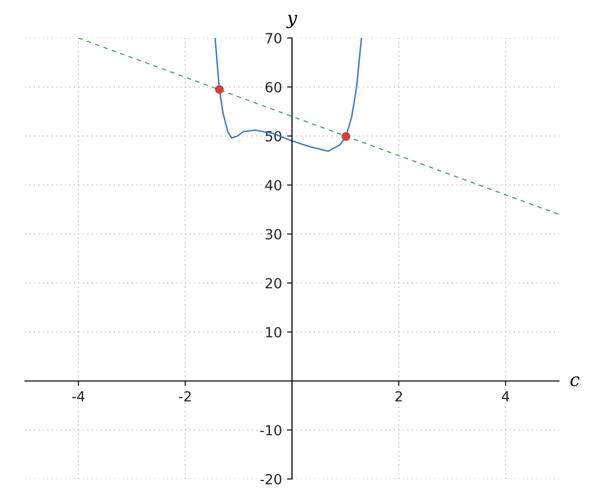  What do you see at coordinates (274, 283) in the screenshot?
I see `y-tick-label: 20` at bounding box center [274, 283].